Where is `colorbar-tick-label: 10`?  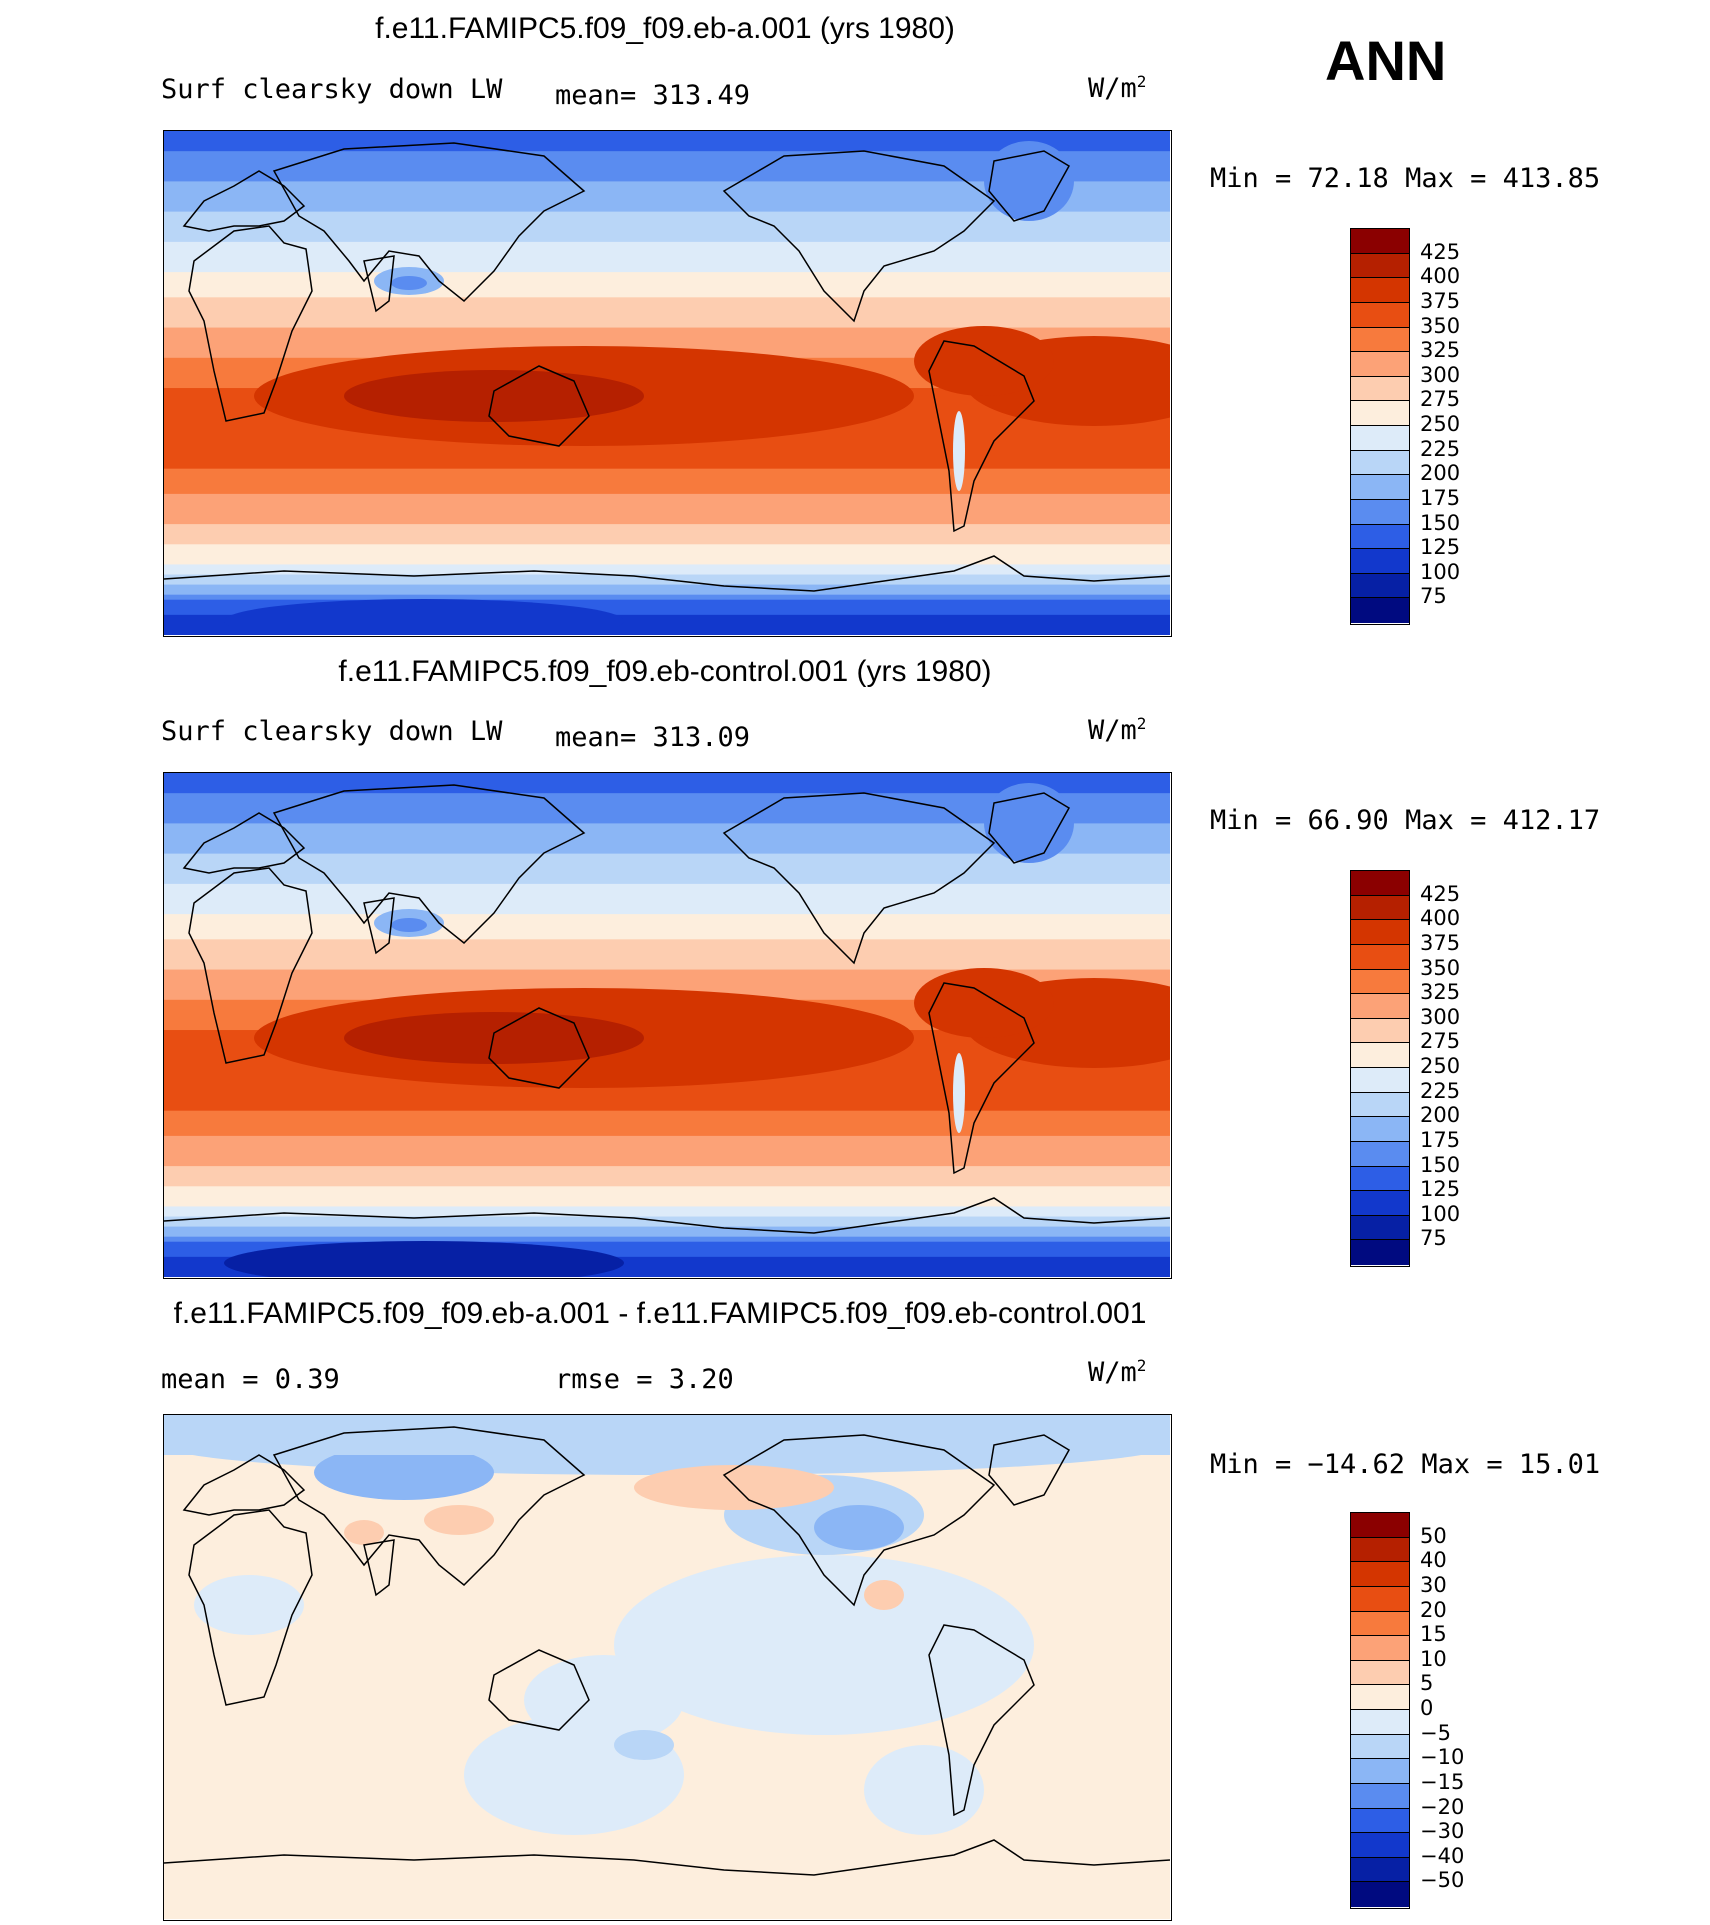 colorbar-tick-label: 10 is located at coordinates (1433, 1658).